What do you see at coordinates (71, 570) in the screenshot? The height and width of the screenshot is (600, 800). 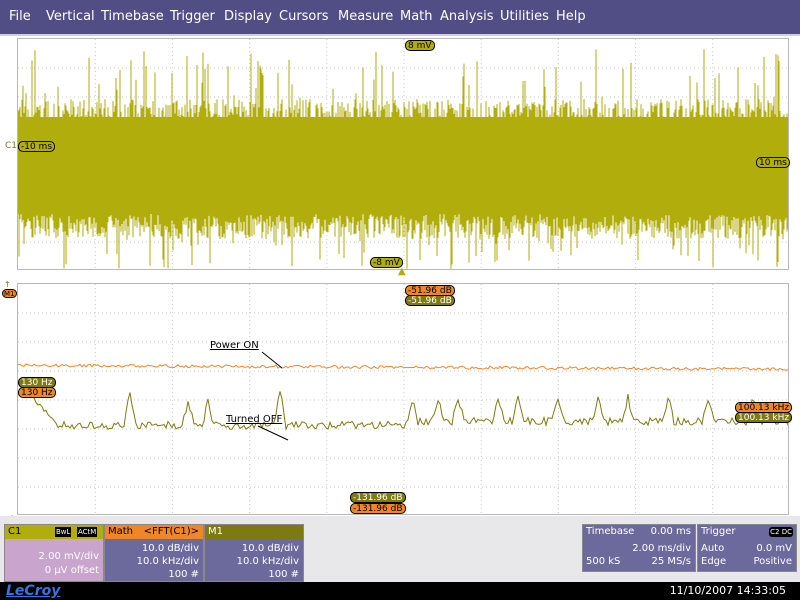 I see `c1-offset: 0 µV offset` at bounding box center [71, 570].